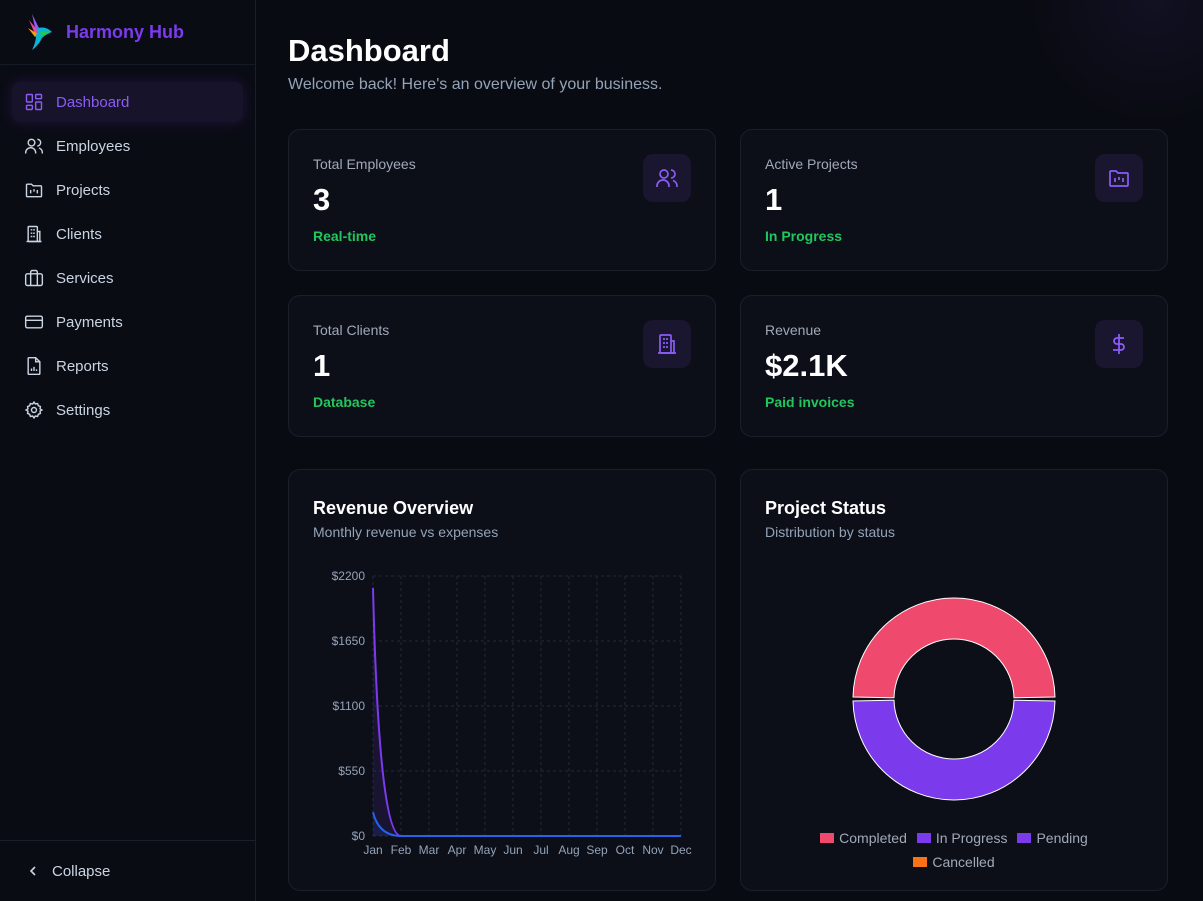 The width and height of the screenshot is (1203, 901). I want to click on sidebar-item-employees: Employees, so click(127, 146).